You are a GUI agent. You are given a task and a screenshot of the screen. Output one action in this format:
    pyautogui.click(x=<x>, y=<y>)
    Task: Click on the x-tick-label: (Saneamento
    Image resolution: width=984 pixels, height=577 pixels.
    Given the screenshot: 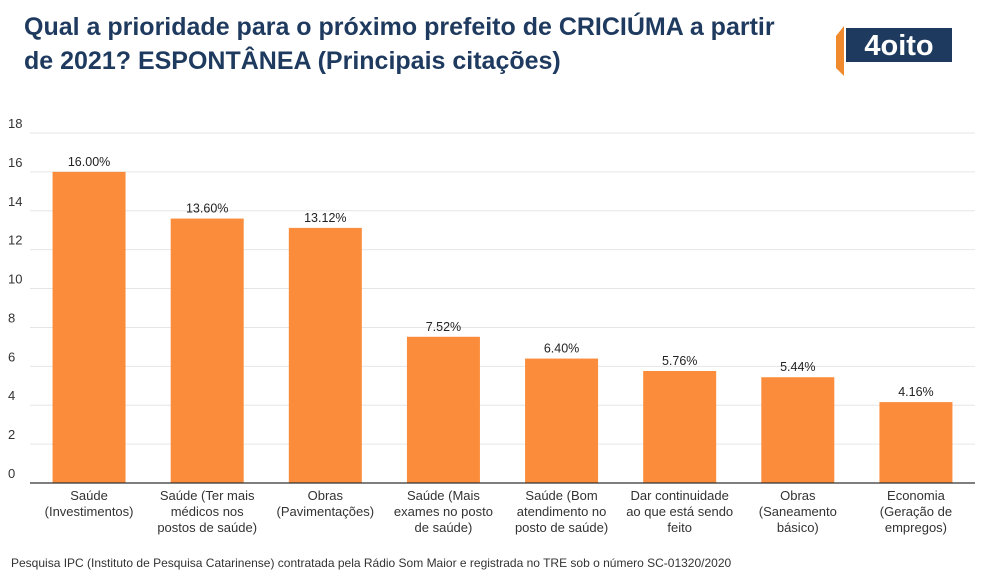 What is the action you would take?
    pyautogui.click(x=798, y=511)
    